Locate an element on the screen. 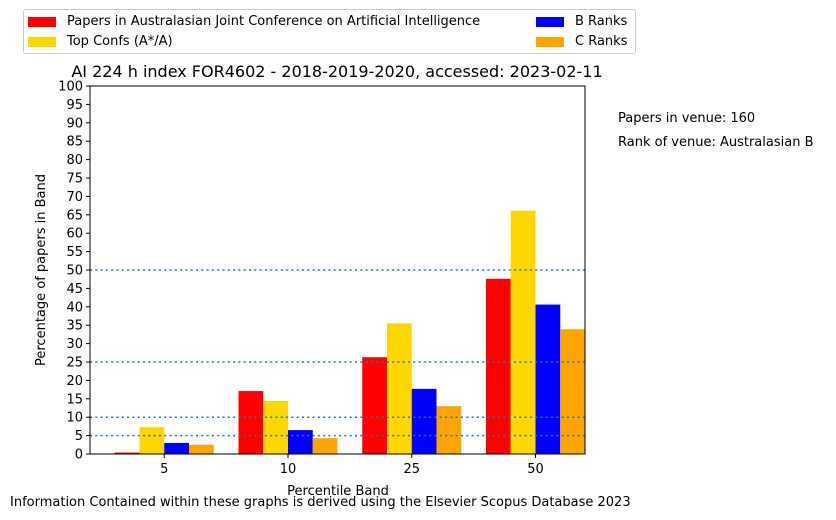  legend-label-c-ranks: C Ranks is located at coordinates (601, 41).